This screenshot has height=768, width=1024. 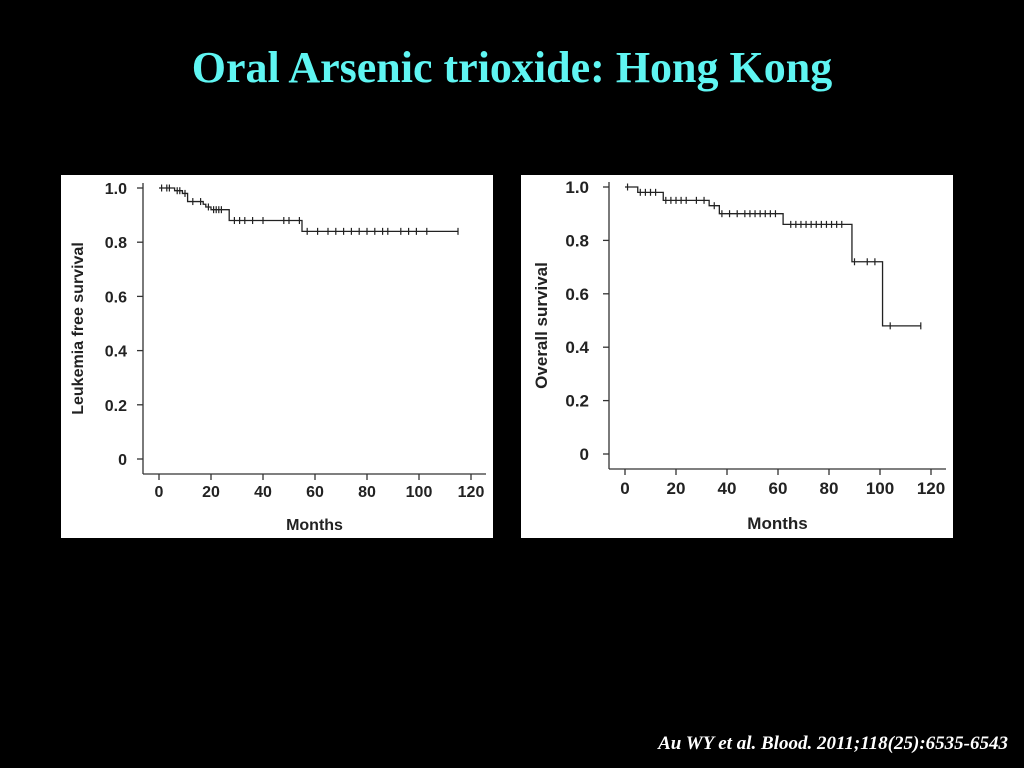 What do you see at coordinates (159, 492) in the screenshot?
I see `lfs-x-tick-label: 0` at bounding box center [159, 492].